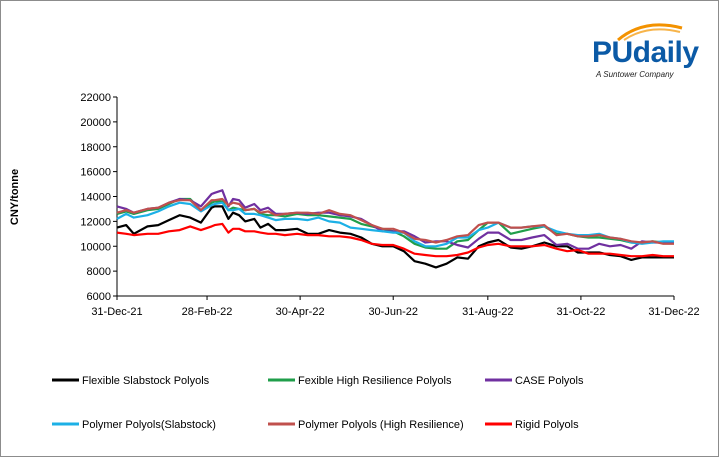 This screenshot has height=457, width=719. Describe the element at coordinates (547, 425) in the screenshot. I see `legend-label-6: Rigid Polyols` at that location.